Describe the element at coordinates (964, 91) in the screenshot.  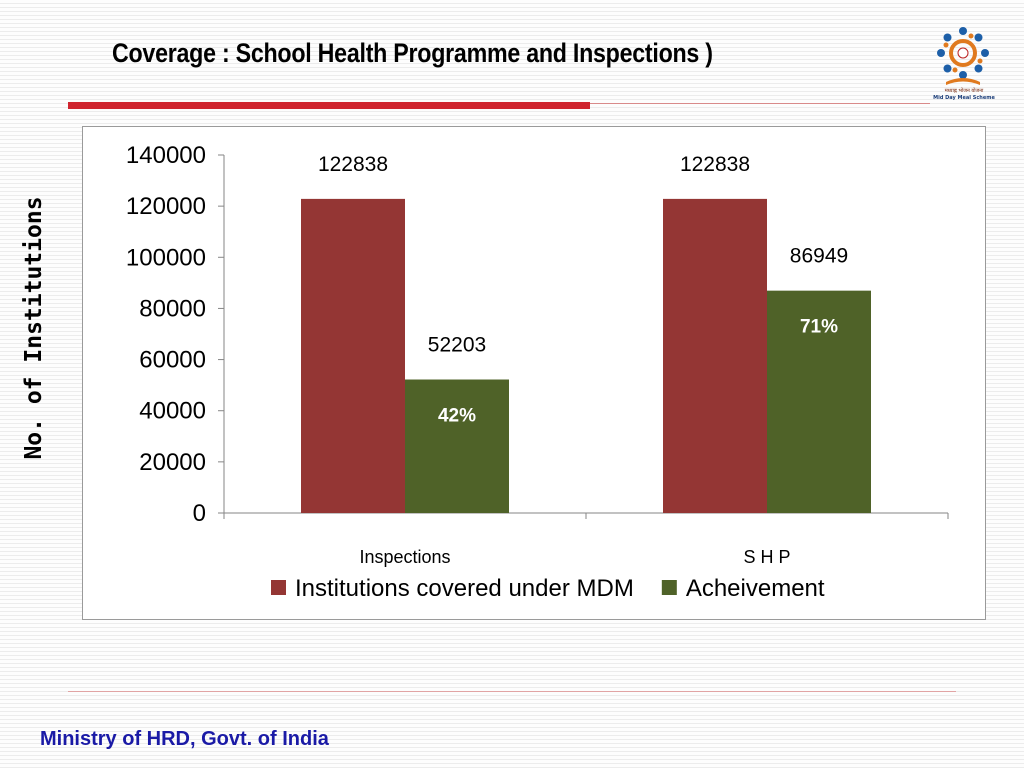
I see `logo-caption-hindi: मध्याह्न भोजन योजना` at that location.